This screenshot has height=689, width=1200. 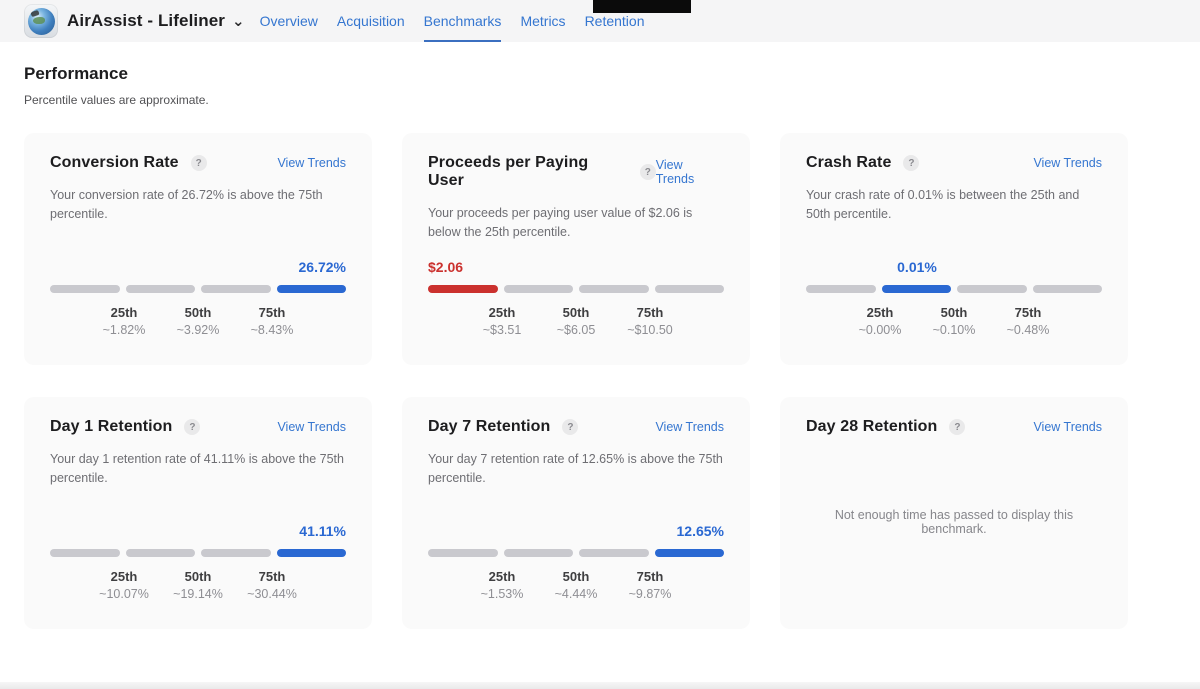 What do you see at coordinates (272, 321) in the screenshot?
I see `percentile-marker: 75th ~8.43%` at bounding box center [272, 321].